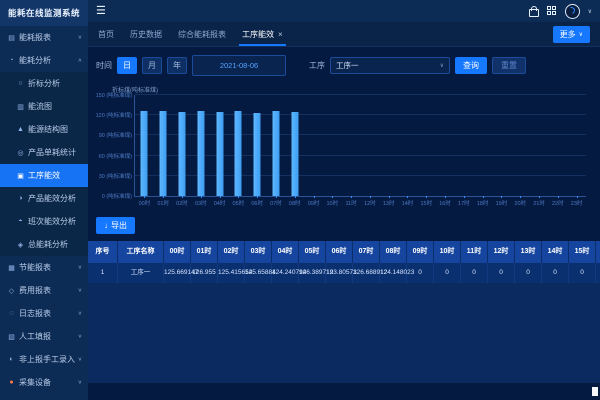  I want to click on date-input, so click(239, 65).